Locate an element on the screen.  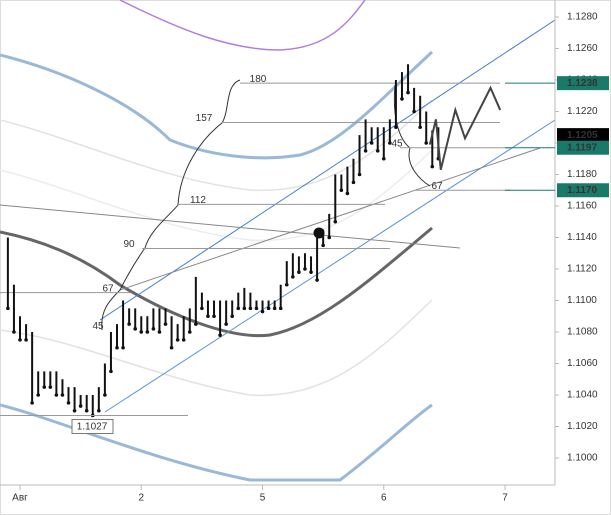
y-tick-label: 1.1260 is located at coordinates (582, 48).